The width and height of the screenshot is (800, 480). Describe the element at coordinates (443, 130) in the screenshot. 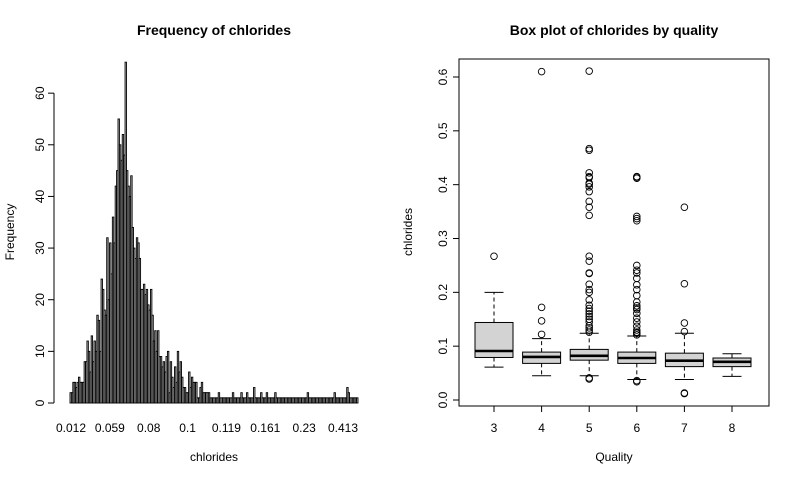

I see `boxplot-y-tick-label: 0.5` at that location.